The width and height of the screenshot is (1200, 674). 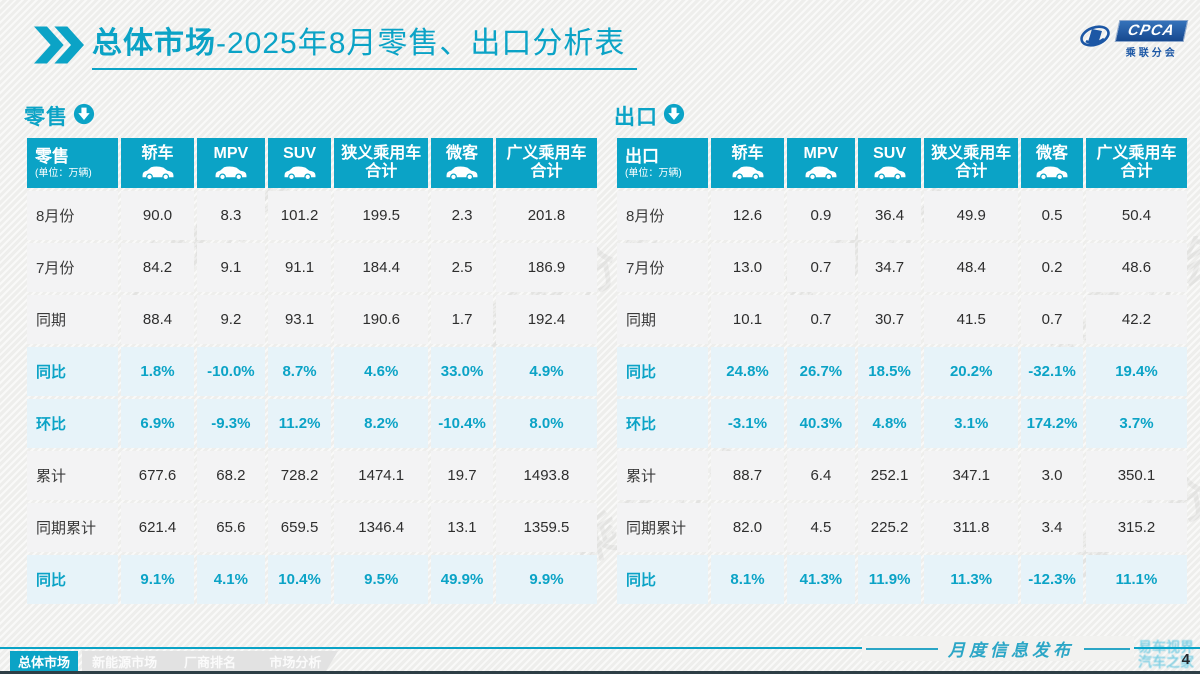 What do you see at coordinates (546, 215) in the screenshot?
I see `value-cell: 201.8` at bounding box center [546, 215].